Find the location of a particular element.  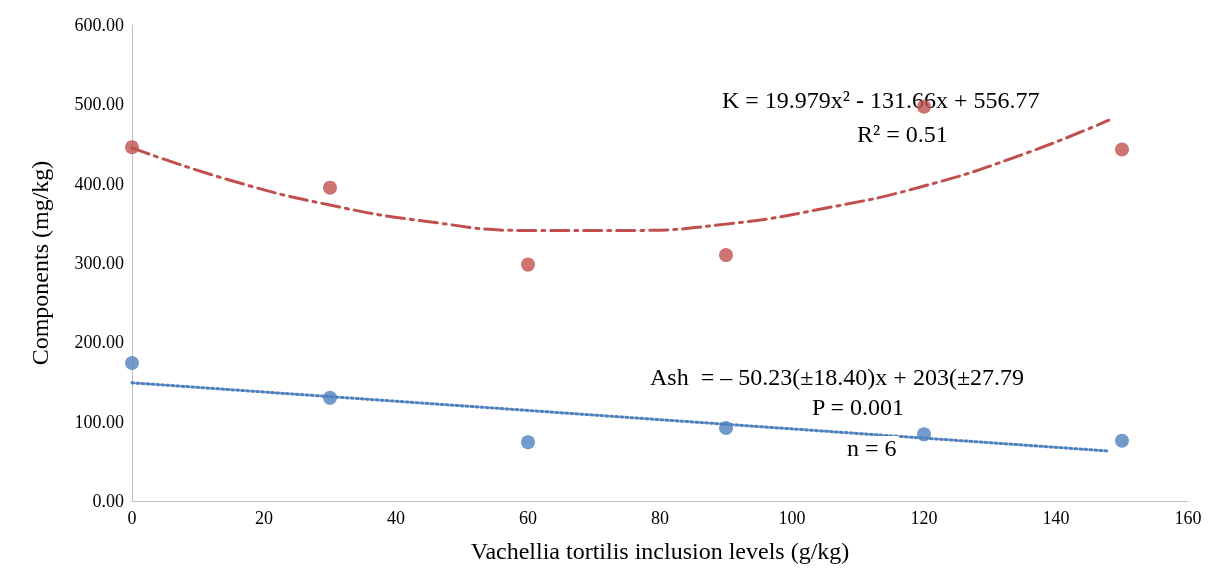

x-tick-label: 160 is located at coordinates (1188, 518).